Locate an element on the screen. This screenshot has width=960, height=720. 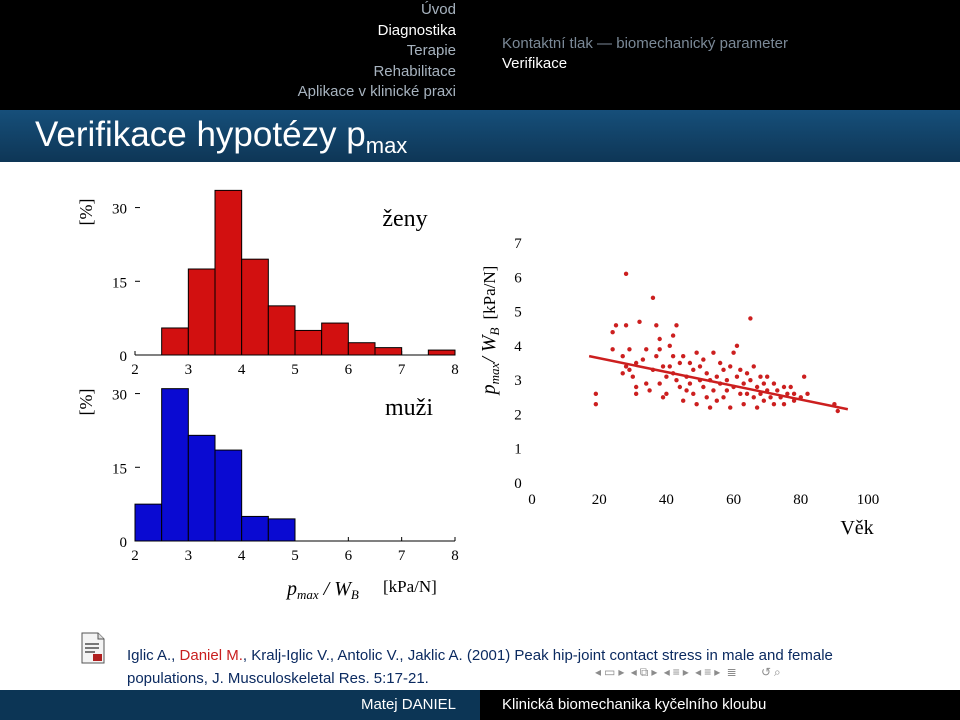
x-tick-label: 6 is located at coordinates (349, 370).